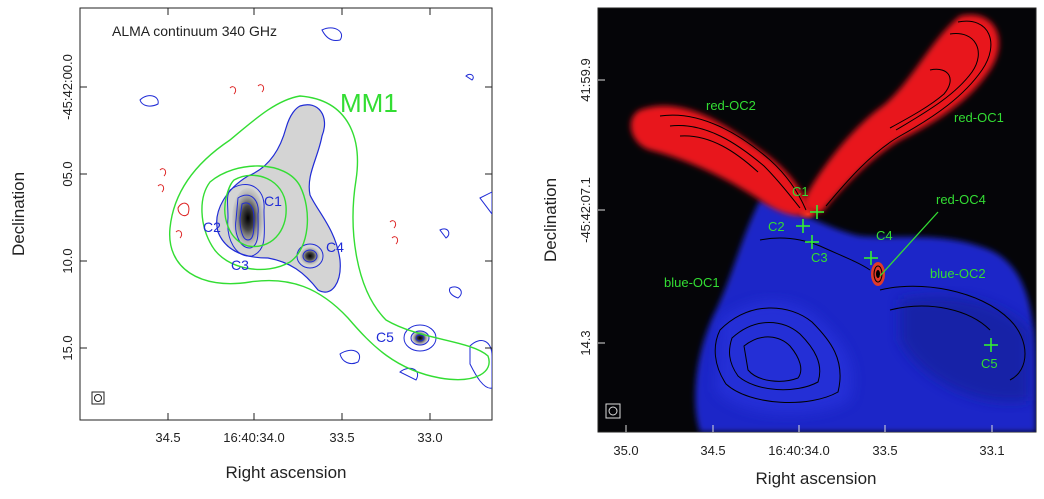  Describe the element at coordinates (429, 437) in the screenshot. I see `left-xtick-3: 33.0` at that location.